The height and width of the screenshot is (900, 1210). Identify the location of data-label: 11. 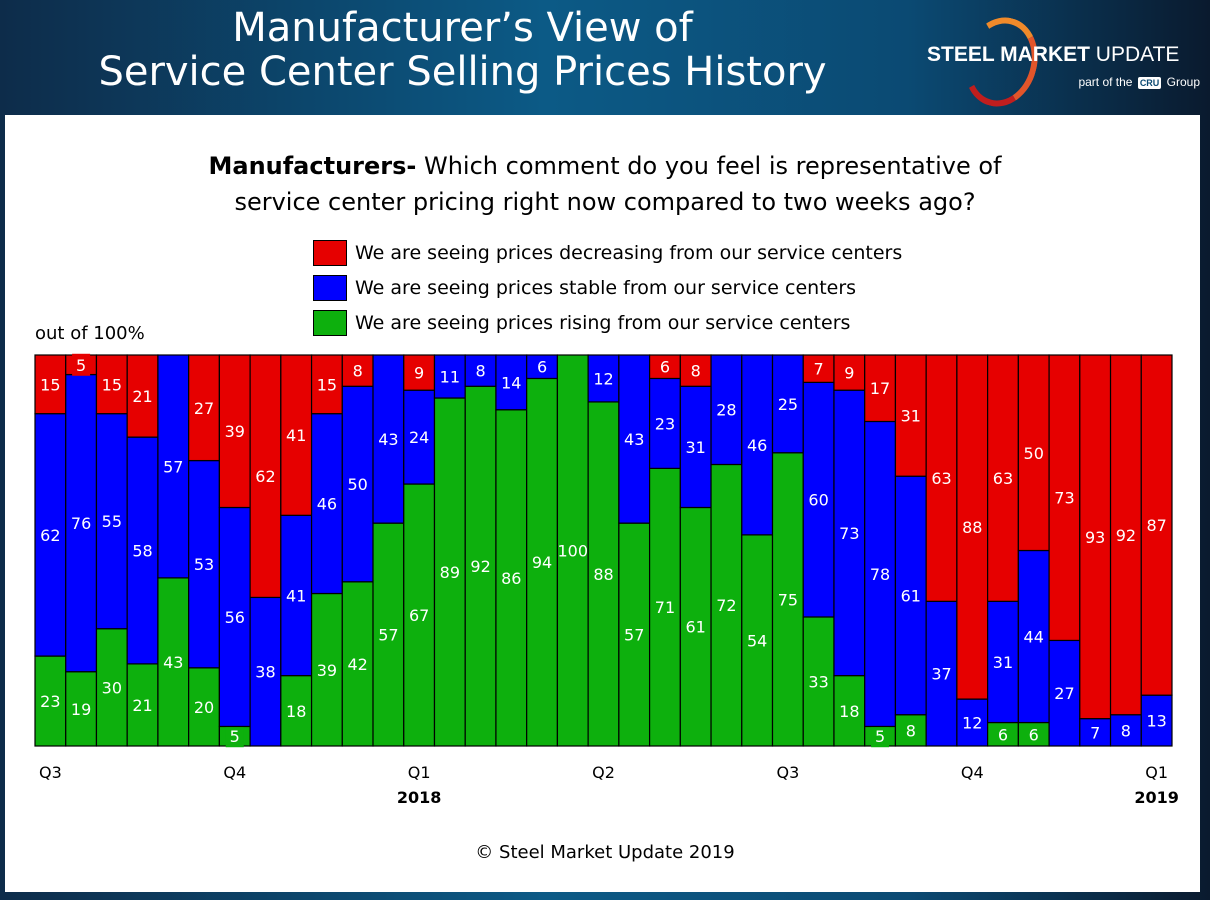
(450, 377).